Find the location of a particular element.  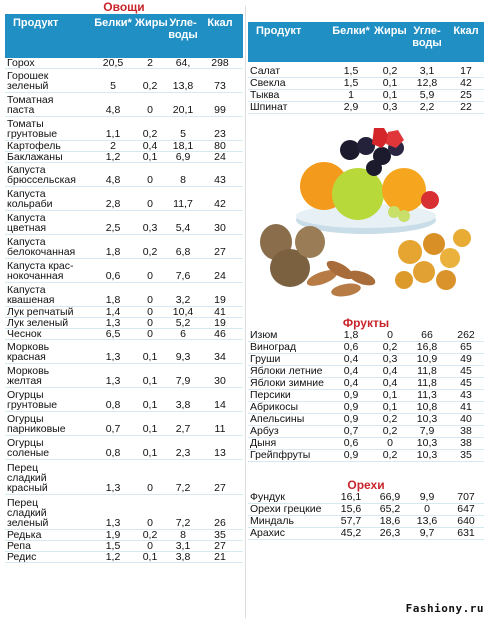

header-carbs: Угле- воды is located at coordinates (427, 37).